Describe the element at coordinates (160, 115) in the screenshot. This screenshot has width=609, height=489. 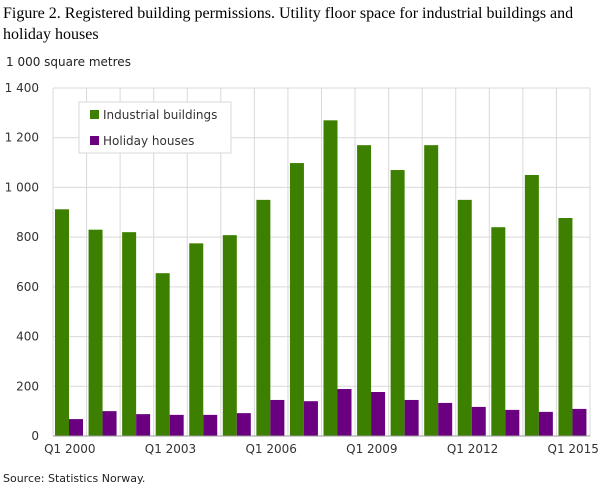
I see `legend-label: Industrial buildings` at that location.